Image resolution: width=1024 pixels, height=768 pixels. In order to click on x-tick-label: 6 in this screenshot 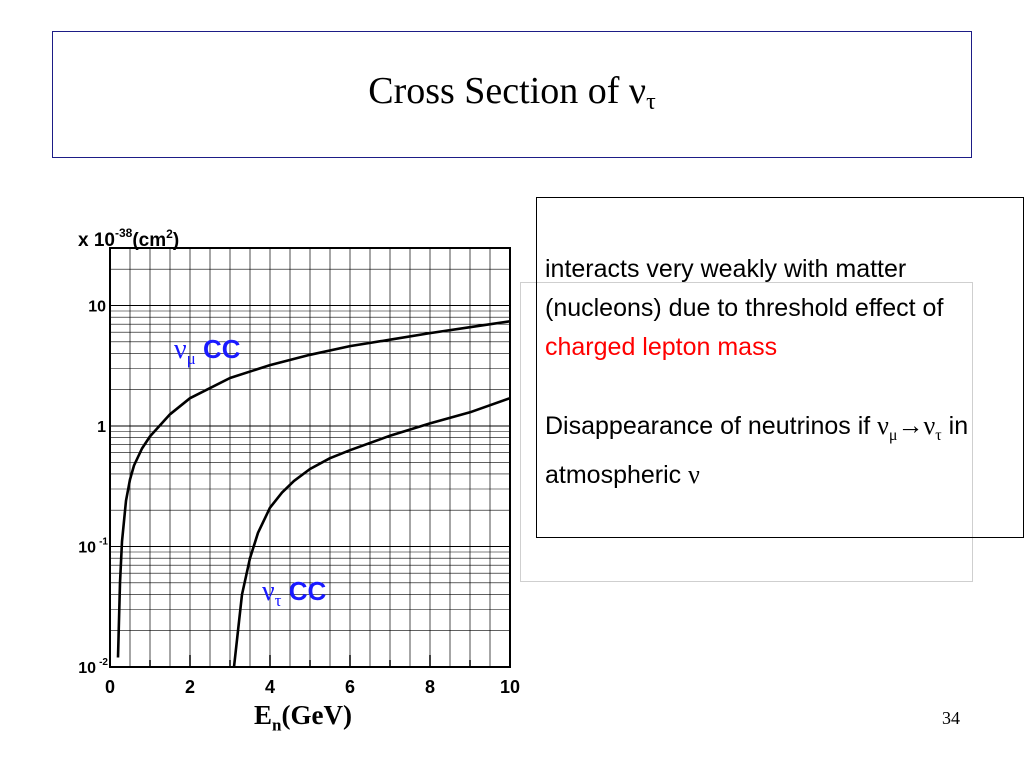, I will do `click(350, 687)`.